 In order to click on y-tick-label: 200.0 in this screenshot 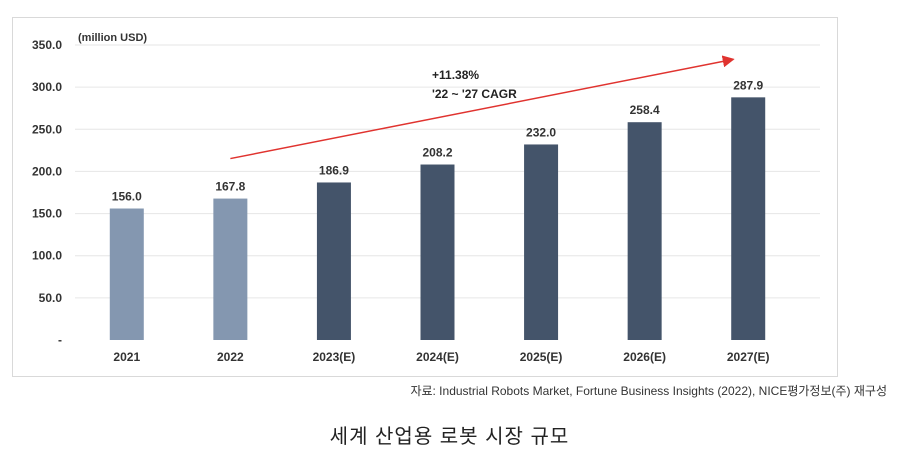, I will do `click(47, 171)`.